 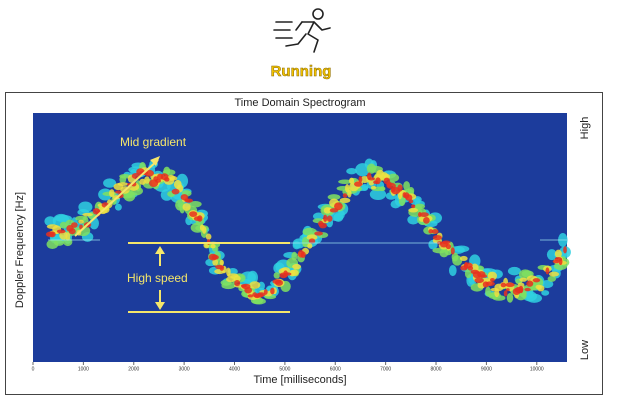 What do you see at coordinates (33, 369) in the screenshot?
I see `x-tick-label: 0` at bounding box center [33, 369].